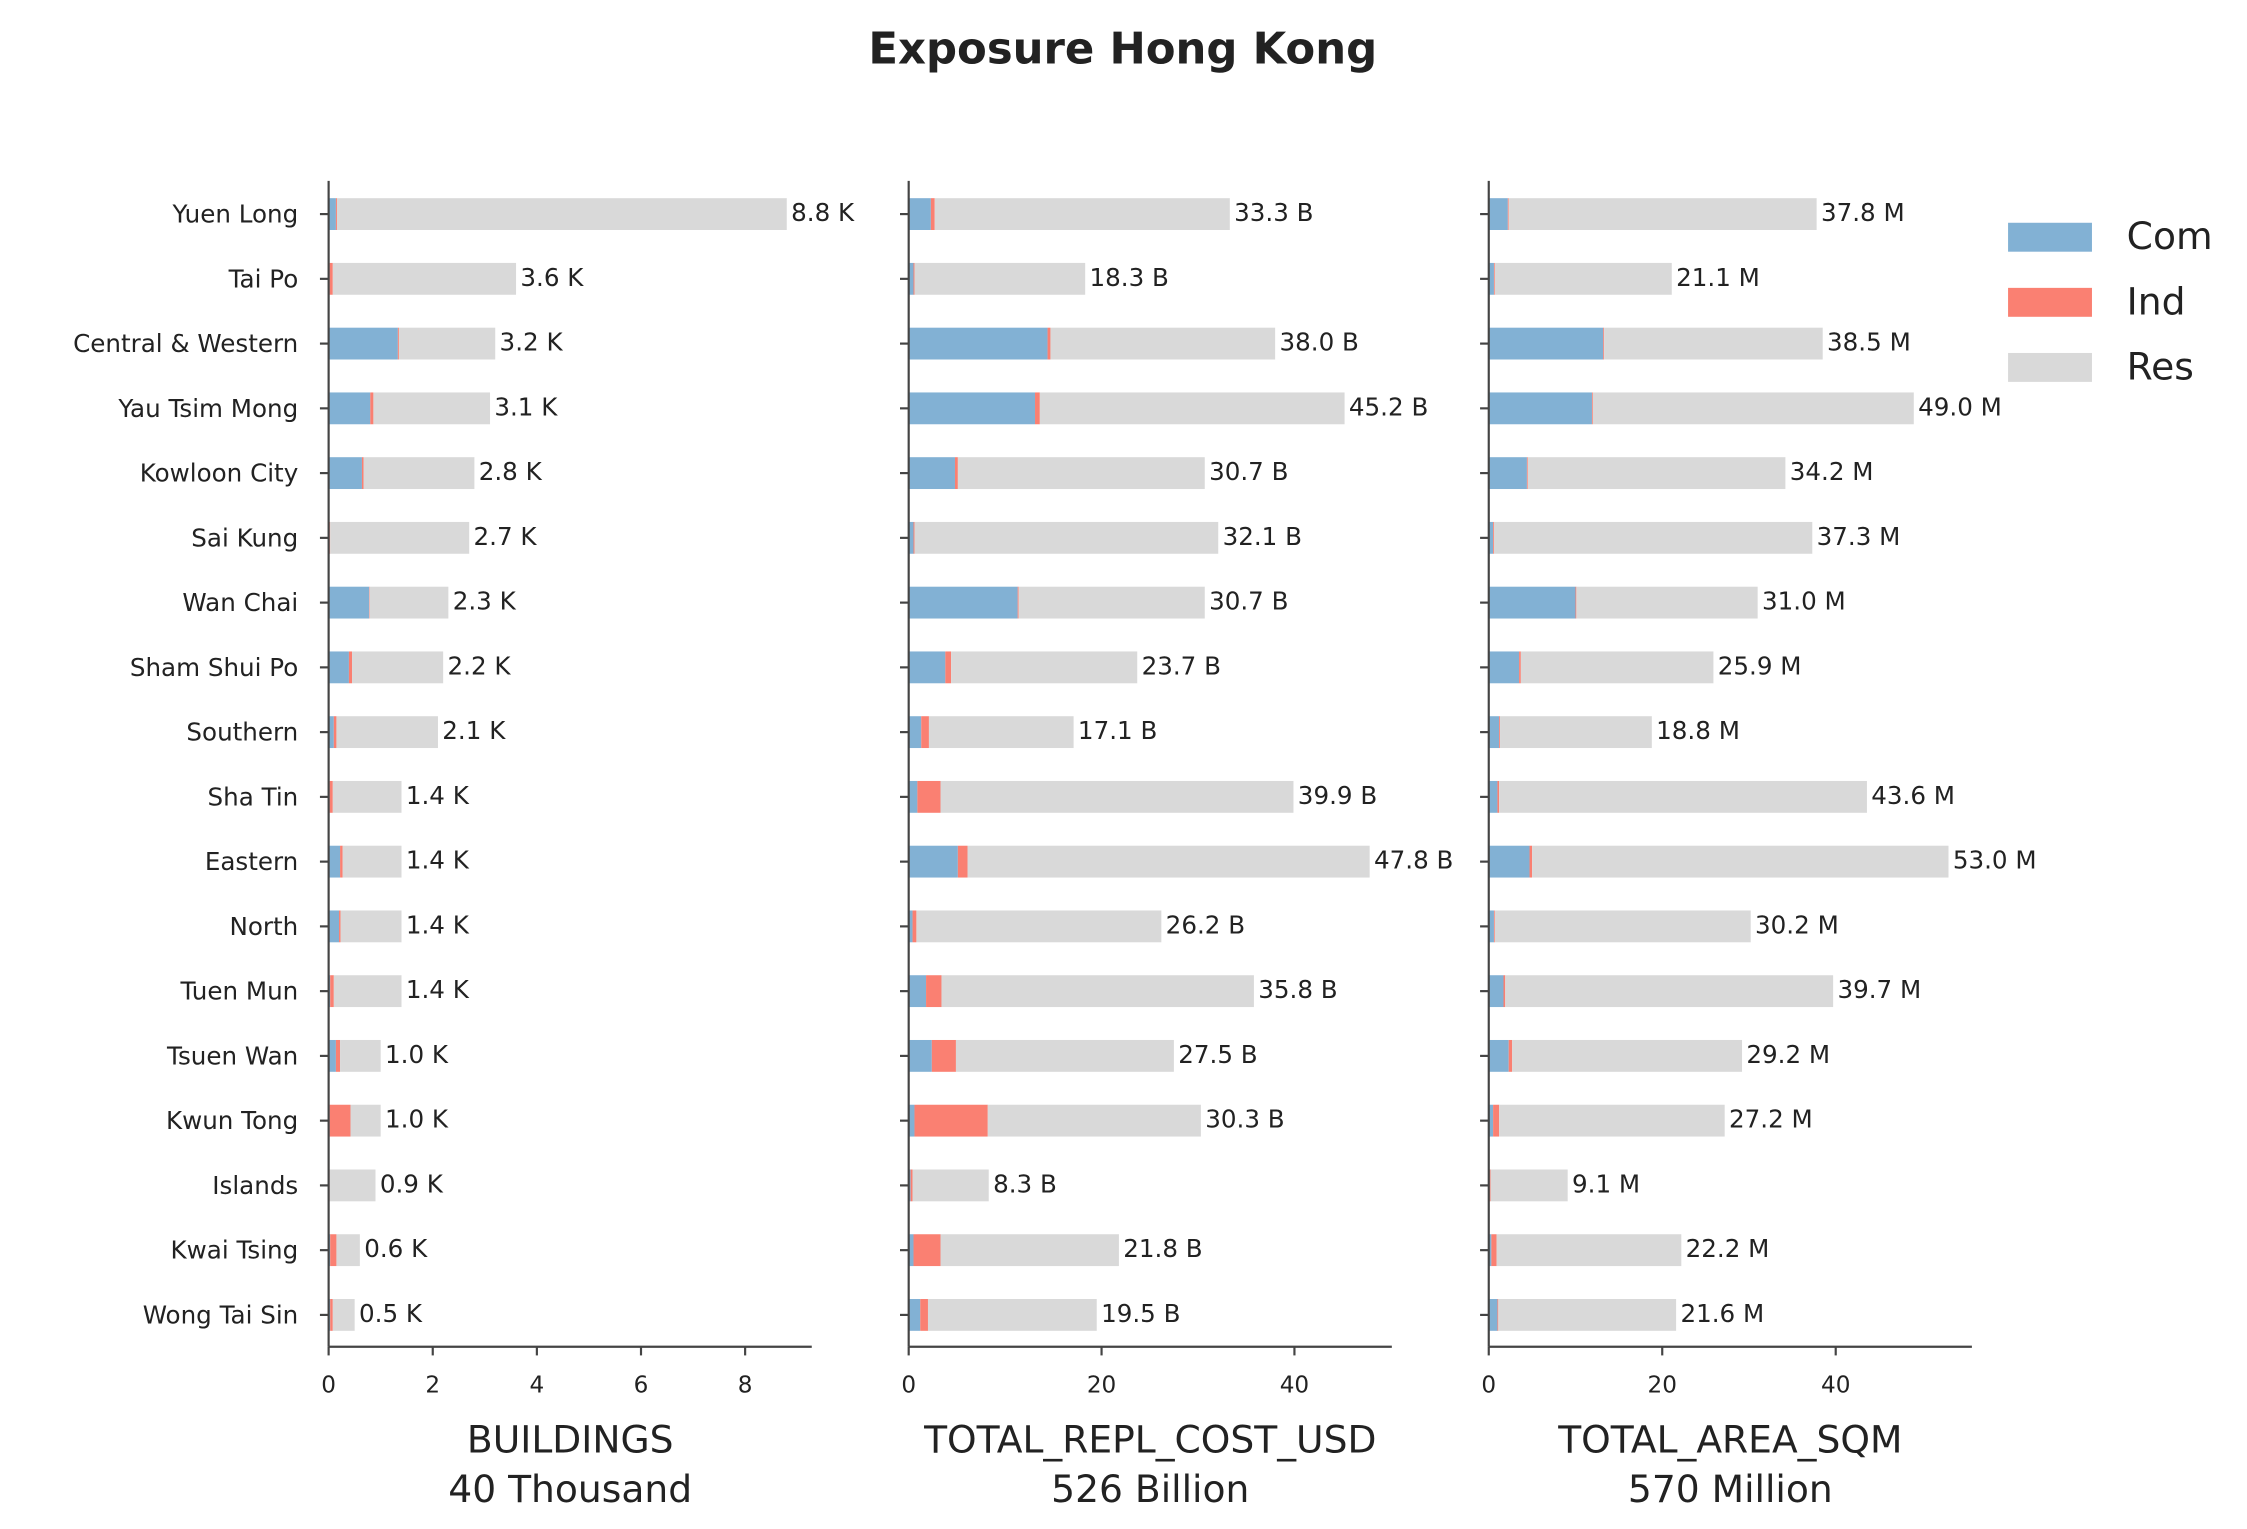 The width and height of the screenshot is (2247, 1529). Describe the element at coordinates (432, 1385) in the screenshot. I see `x-tick-label: 2` at that location.